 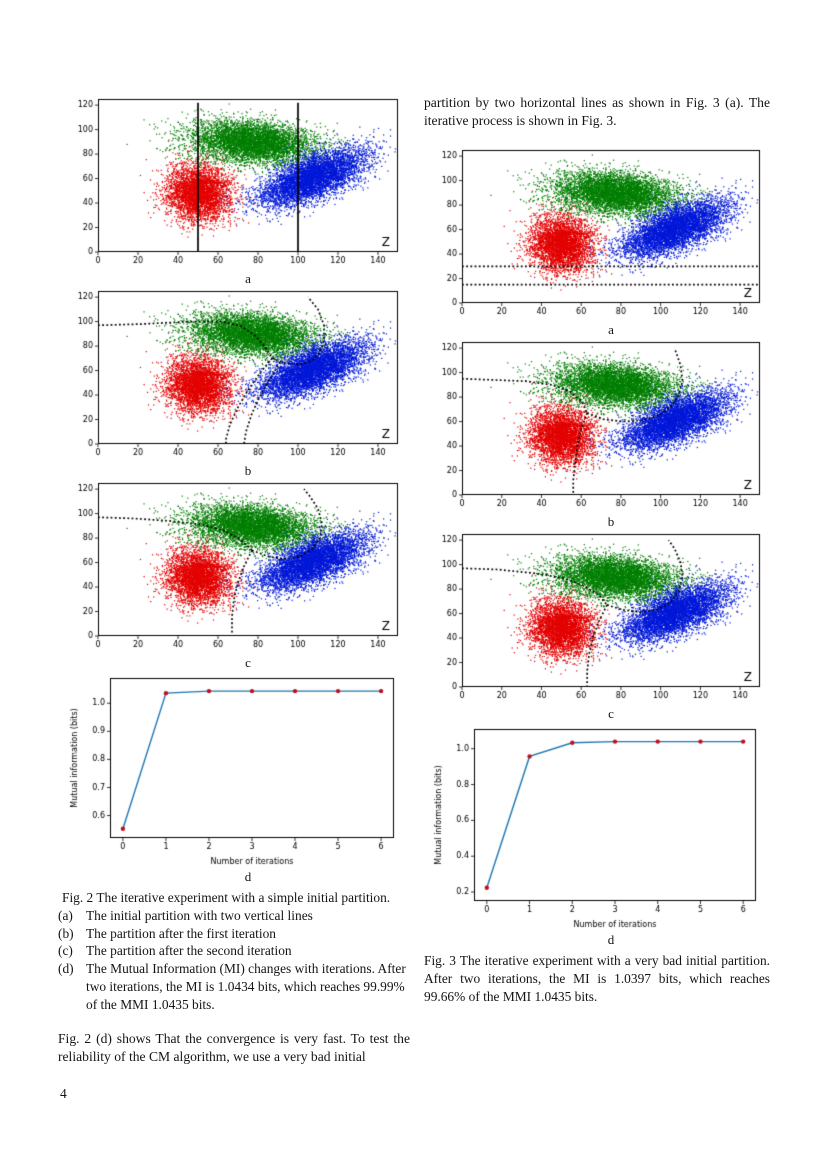 What do you see at coordinates (65, 951) in the screenshot?
I see `caption-item-label: (c)` at bounding box center [65, 951].